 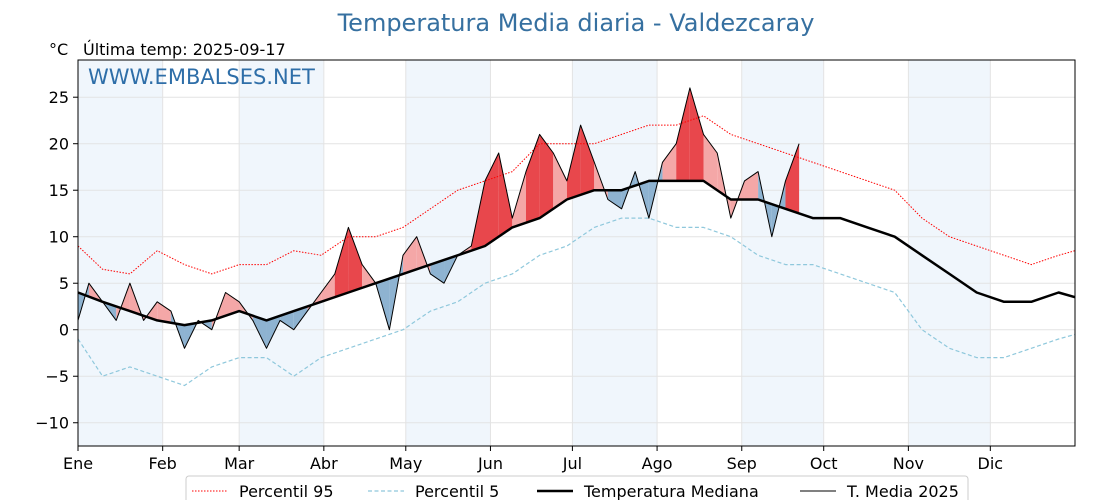 What do you see at coordinates (59, 97) in the screenshot?
I see `y-tick-label: 25` at bounding box center [59, 97].